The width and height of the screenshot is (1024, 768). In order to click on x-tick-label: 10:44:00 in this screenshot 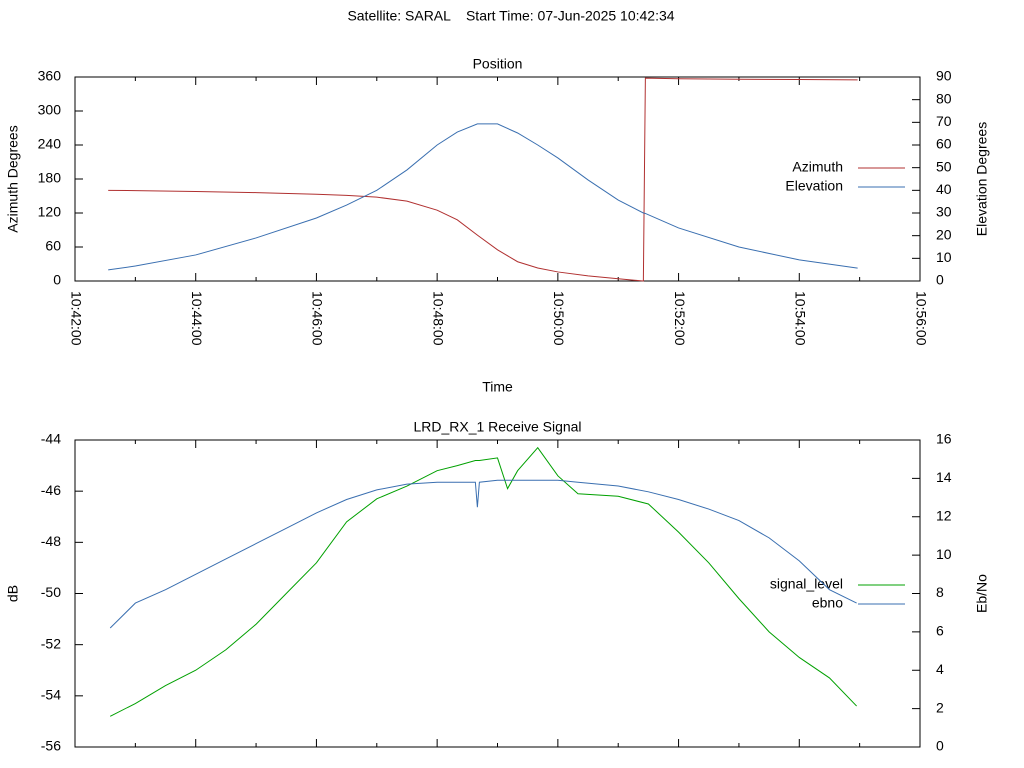, I will do `click(197, 318)`.